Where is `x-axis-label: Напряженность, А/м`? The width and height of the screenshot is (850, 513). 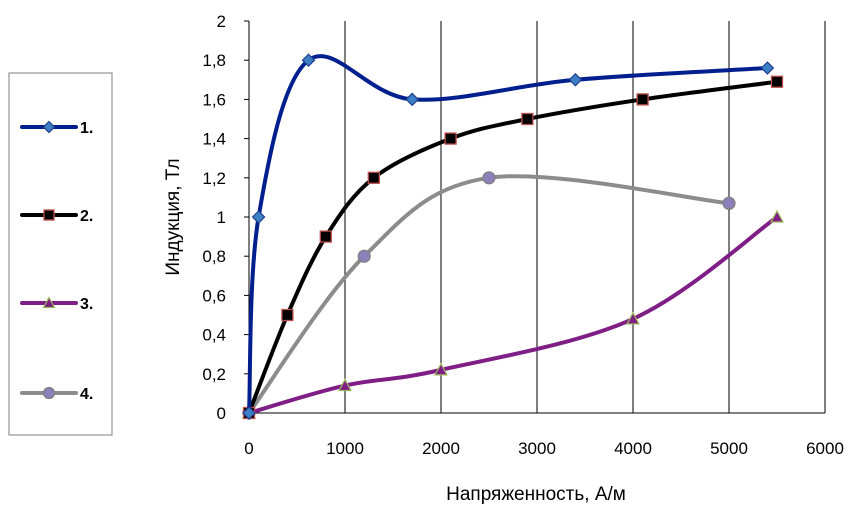 x-axis-label: Напряженность, А/м is located at coordinates (536, 494).